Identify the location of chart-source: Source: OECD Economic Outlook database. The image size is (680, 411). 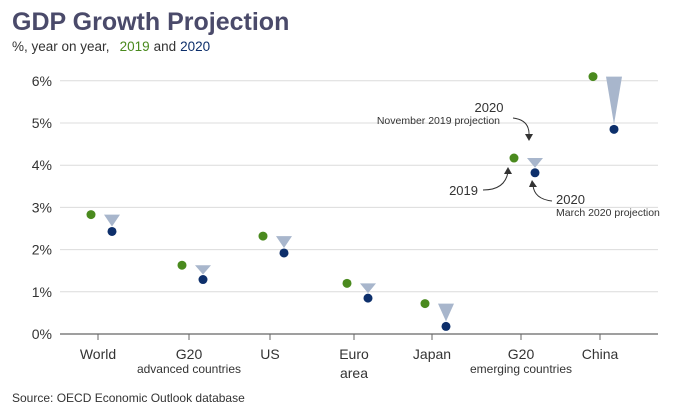
(128, 398).